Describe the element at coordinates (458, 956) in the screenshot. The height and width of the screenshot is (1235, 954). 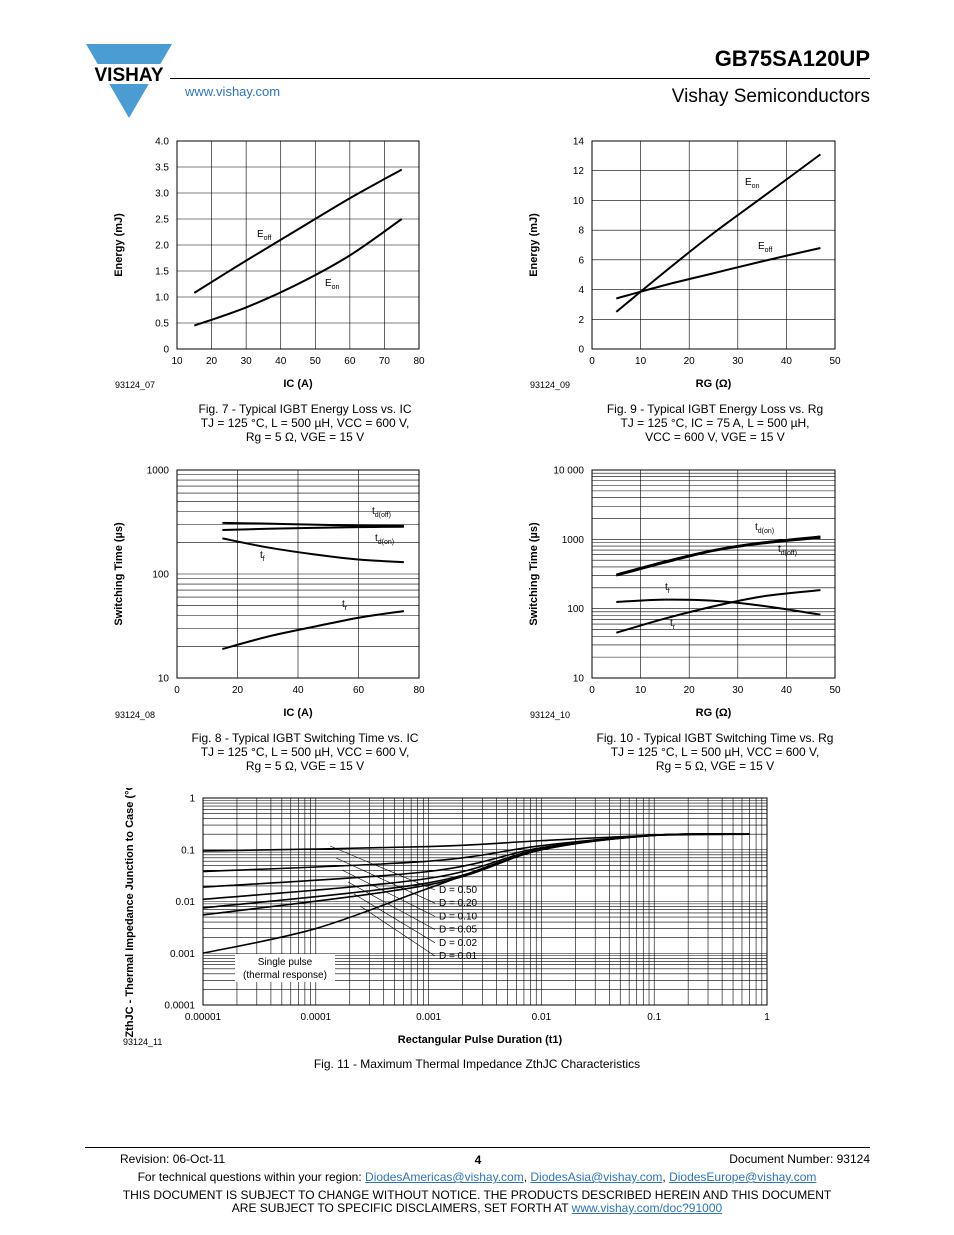
I see `legend-item: D = 0.01` at that location.